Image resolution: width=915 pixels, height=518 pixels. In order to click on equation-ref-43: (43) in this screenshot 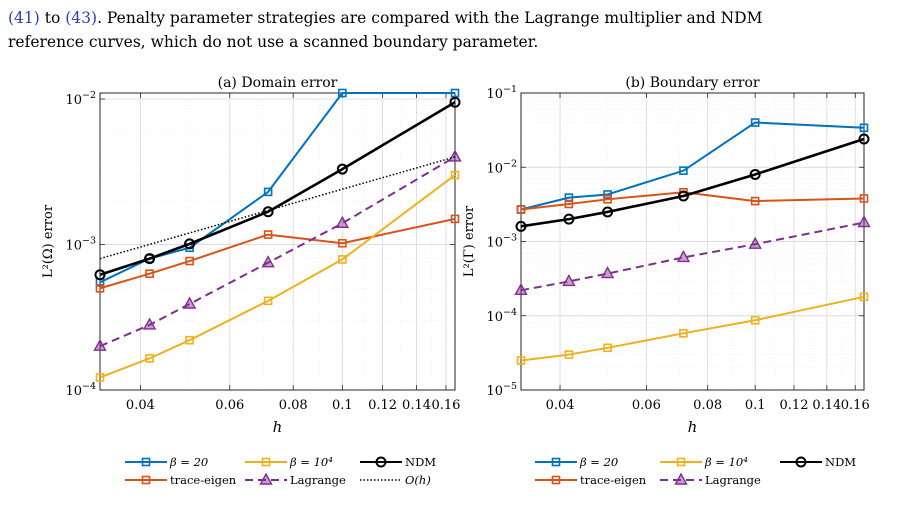, I will do `click(81, 18)`.